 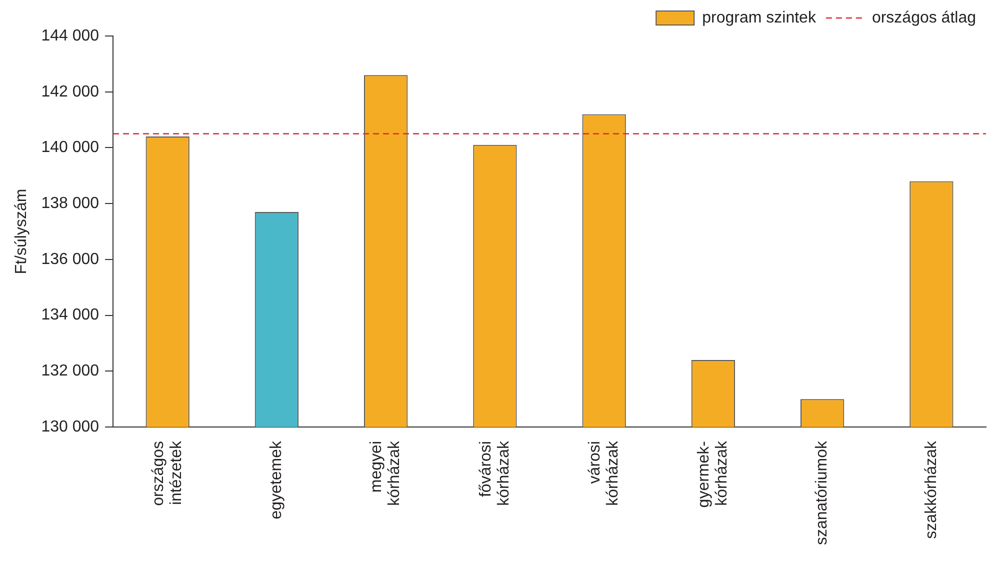 What do you see at coordinates (70, 371) in the screenshot?
I see `y-tick-label: 132 000` at bounding box center [70, 371].